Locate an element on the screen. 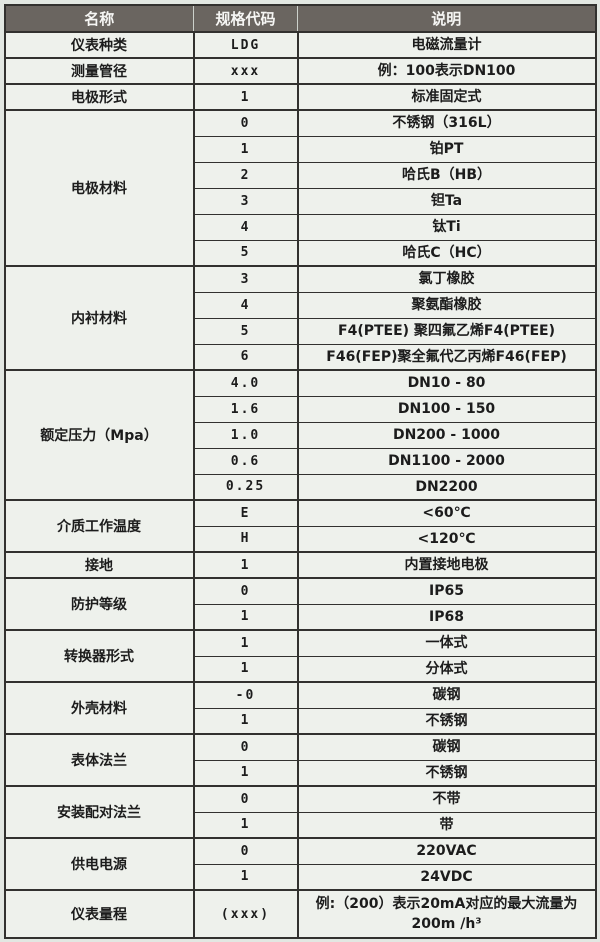 This screenshot has height=942, width=600. table-row: 防护等级 0 IP65 is located at coordinates (300, 603).